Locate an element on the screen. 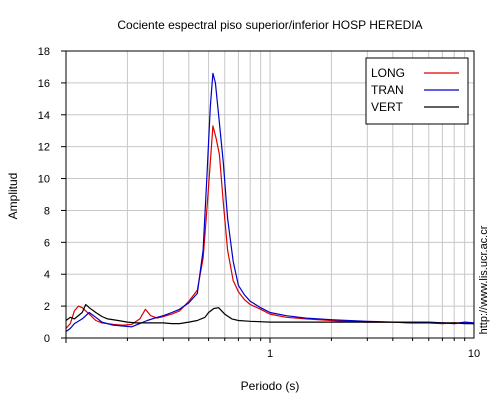  y-tick-label: 16 is located at coordinates (44, 84).